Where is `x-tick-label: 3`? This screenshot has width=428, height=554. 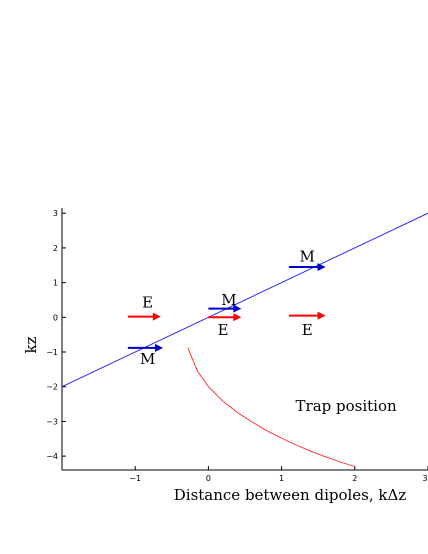 x-tick-label: 3 is located at coordinates (424, 478).